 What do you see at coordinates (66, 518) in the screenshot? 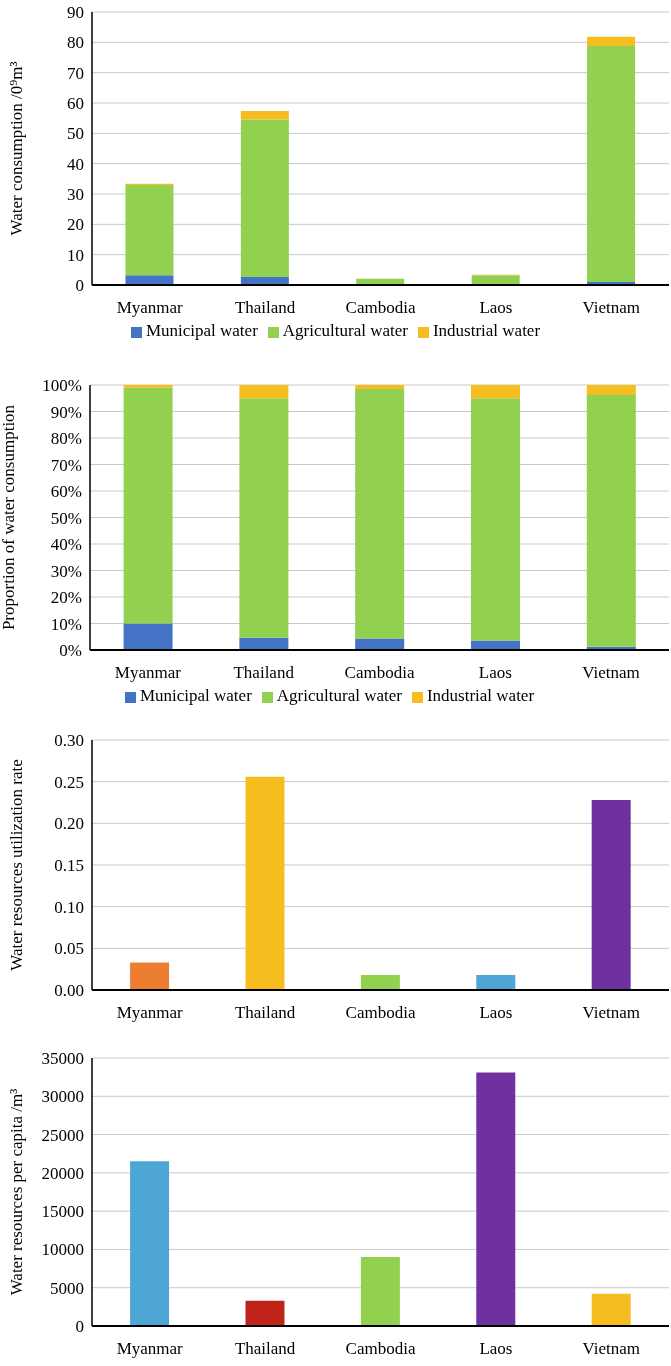
I see `y-tick-label: 50%` at bounding box center [66, 518].